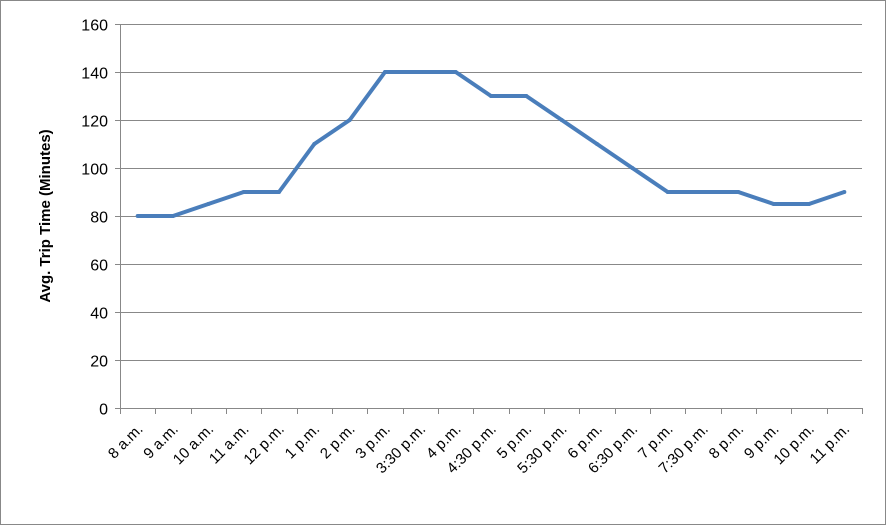 The image size is (887, 526). I want to click on y-tick-label: 100, so click(94, 170).